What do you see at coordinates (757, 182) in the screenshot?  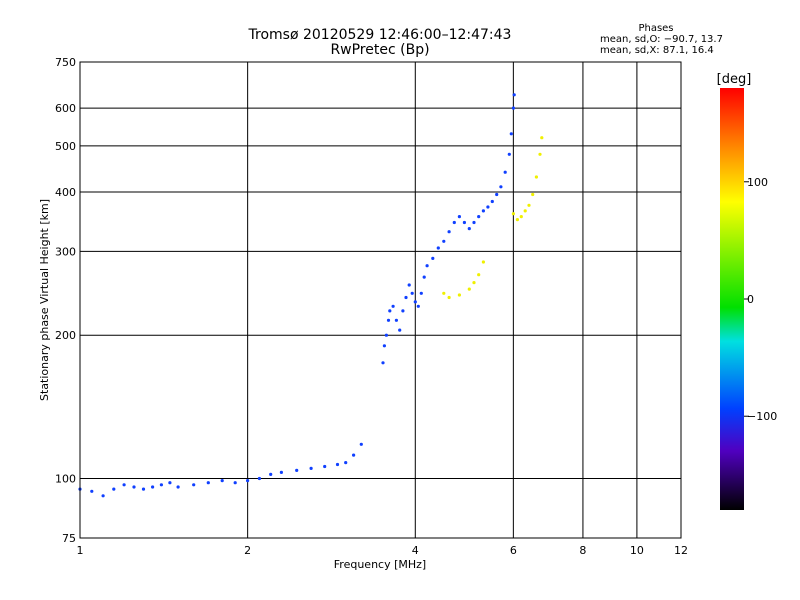 I see `colorbar-tick-label: 100` at bounding box center [757, 182].